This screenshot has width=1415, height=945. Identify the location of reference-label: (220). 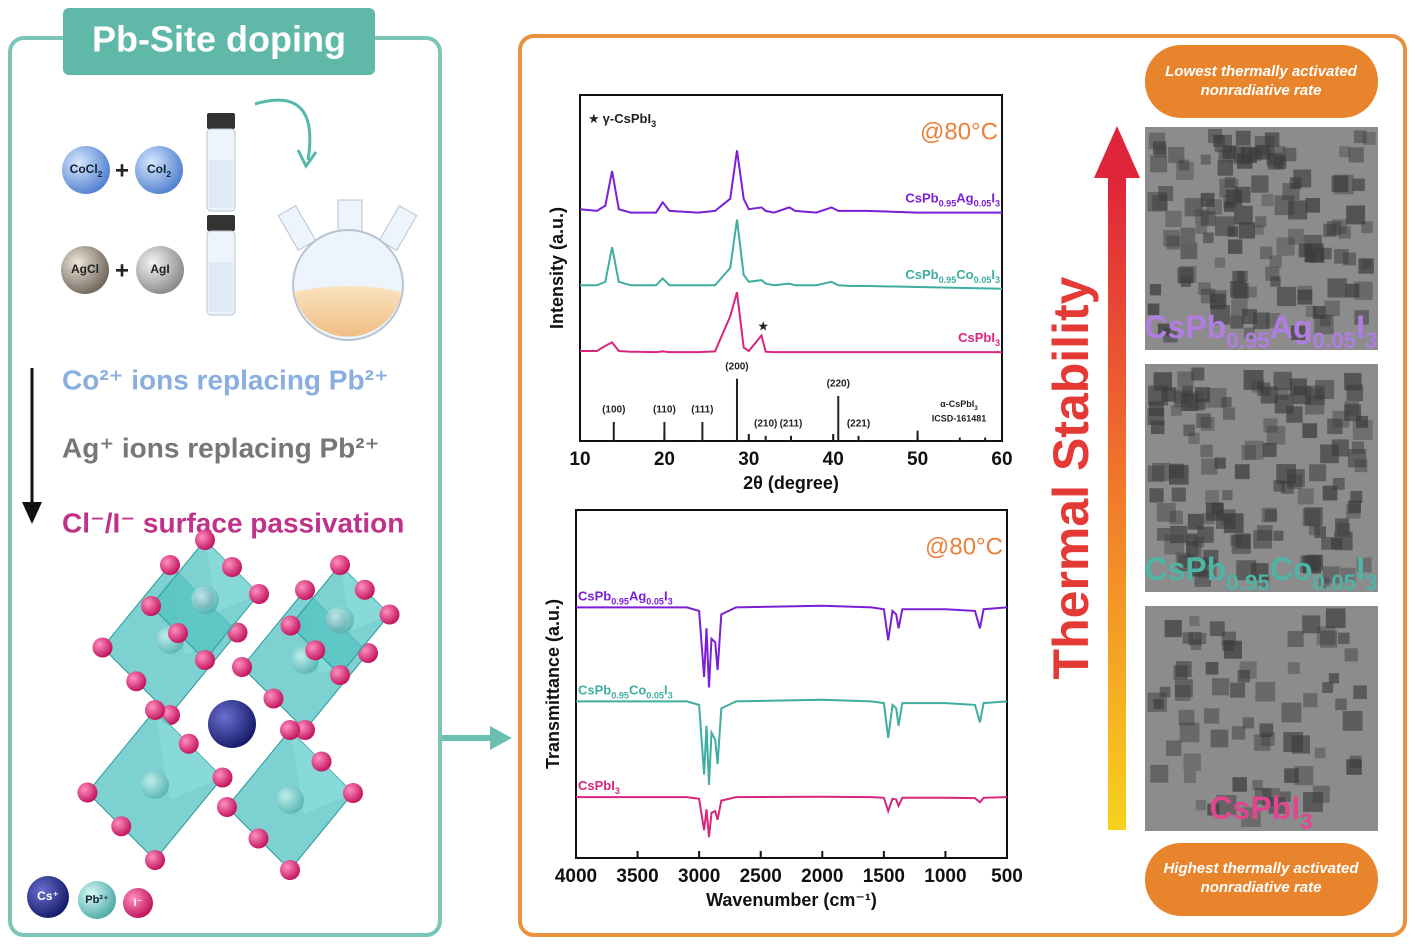
(838, 384).